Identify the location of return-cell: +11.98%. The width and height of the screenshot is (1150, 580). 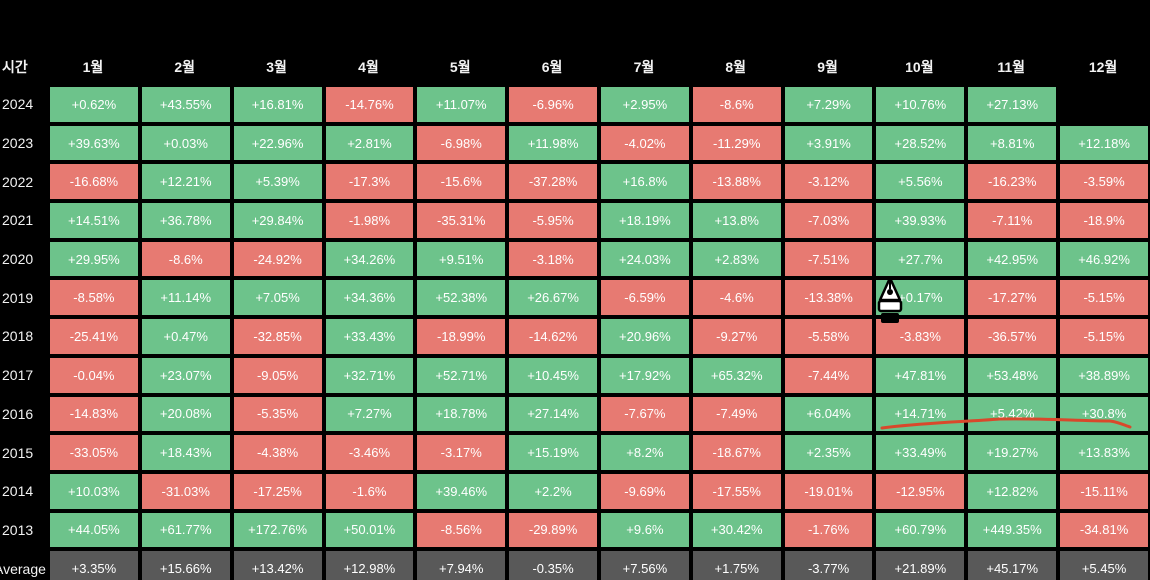
(553, 143).